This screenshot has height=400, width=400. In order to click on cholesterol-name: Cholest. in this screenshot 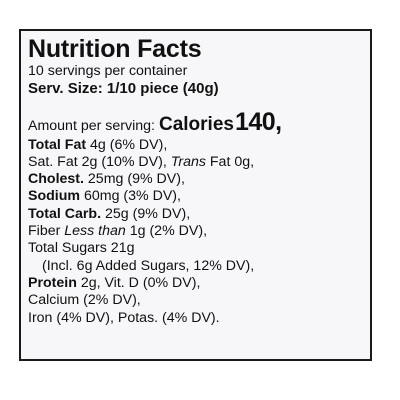, I will do `click(56, 179)`.